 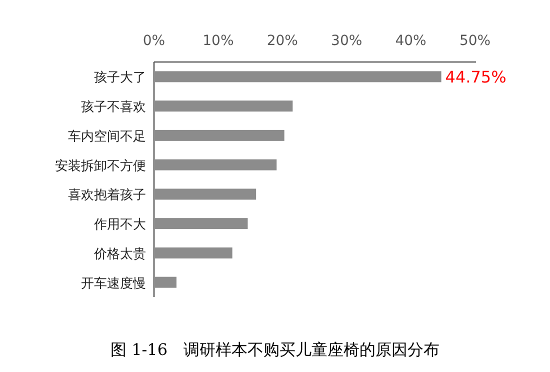 What do you see at coordinates (275, 349) in the screenshot?
I see `text: 图 1-16 调研样本不购买儿童座椅的原因分布` at bounding box center [275, 349].